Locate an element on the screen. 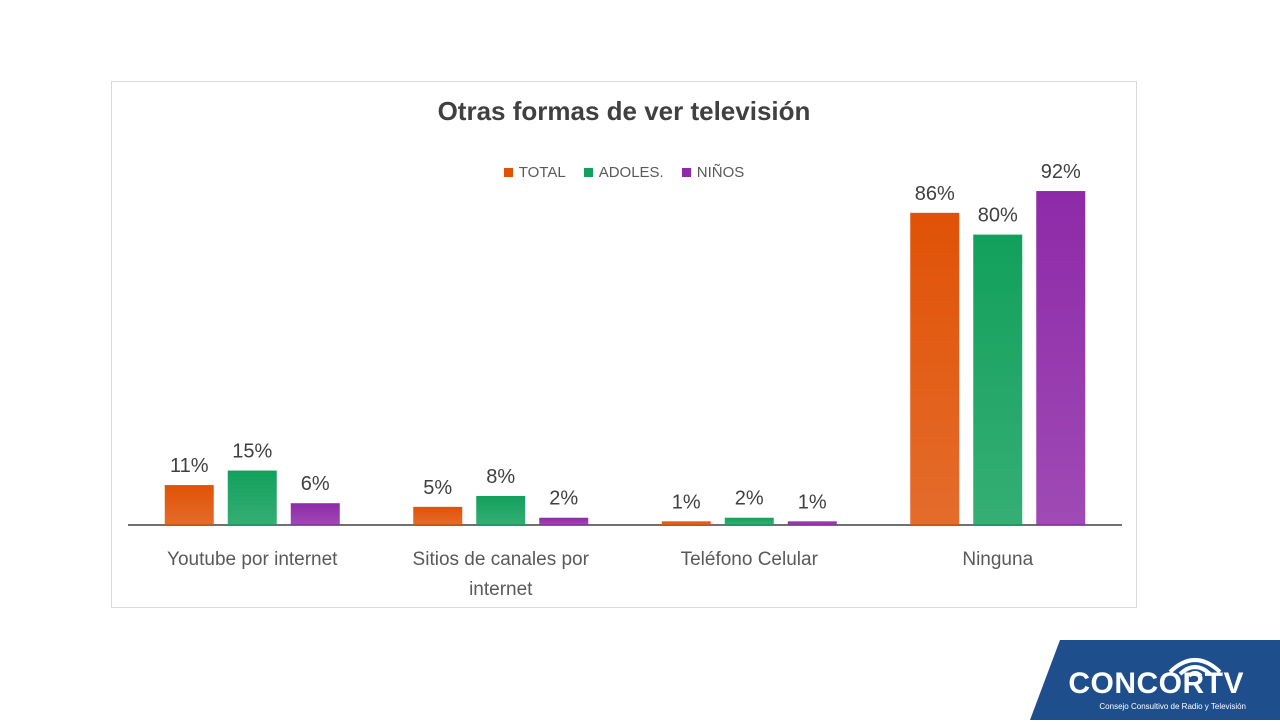  legend-item-total: TOTAL is located at coordinates (534, 172).